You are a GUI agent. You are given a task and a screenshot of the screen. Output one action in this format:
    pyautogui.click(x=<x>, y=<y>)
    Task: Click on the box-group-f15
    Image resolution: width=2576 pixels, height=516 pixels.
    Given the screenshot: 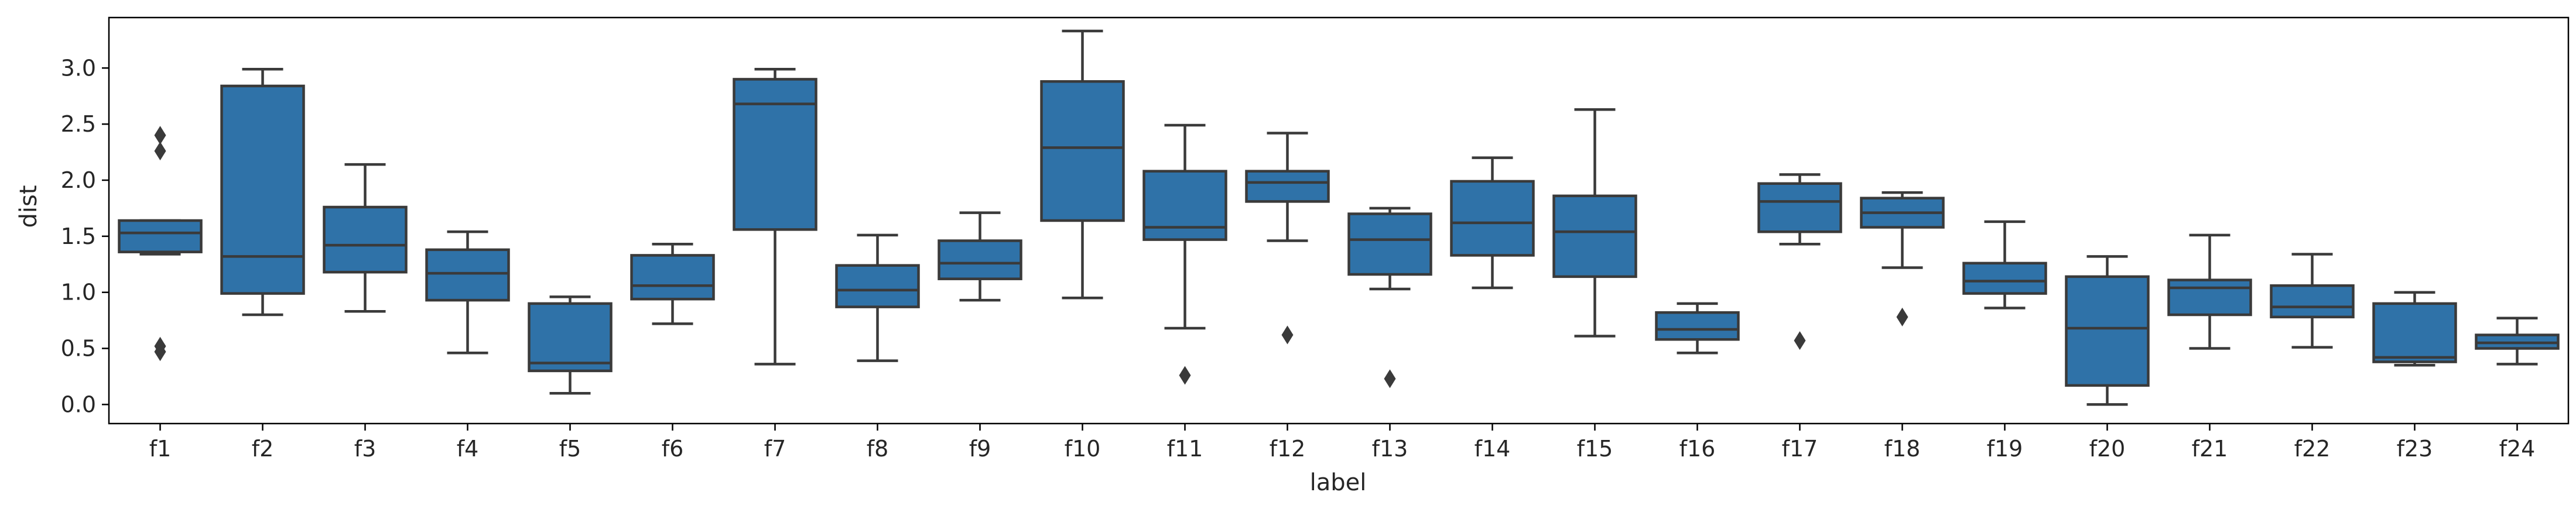 What is the action you would take?
    pyautogui.click(x=1595, y=223)
    